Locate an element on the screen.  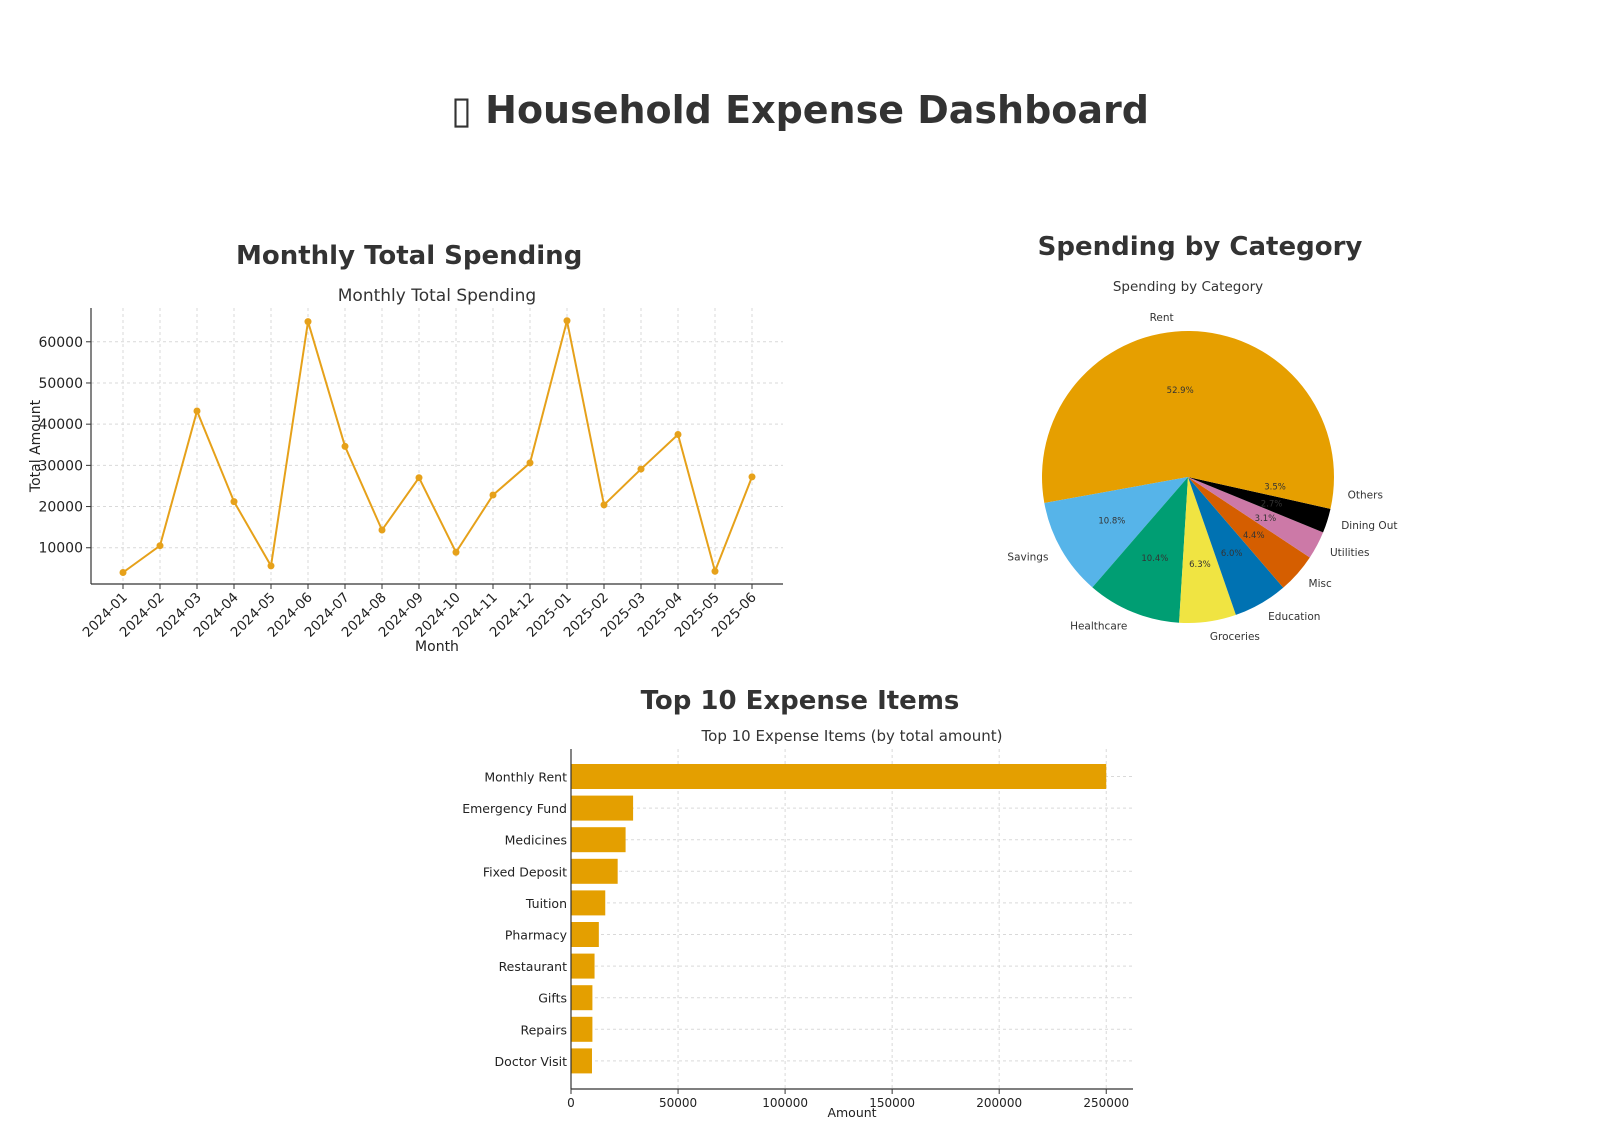
pie-slice-utilities is located at coordinates (1256, 517).